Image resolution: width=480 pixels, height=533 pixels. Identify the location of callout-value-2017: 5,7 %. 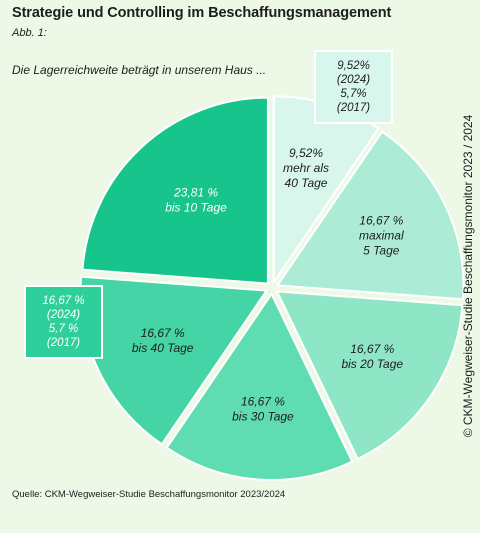
(63, 329).